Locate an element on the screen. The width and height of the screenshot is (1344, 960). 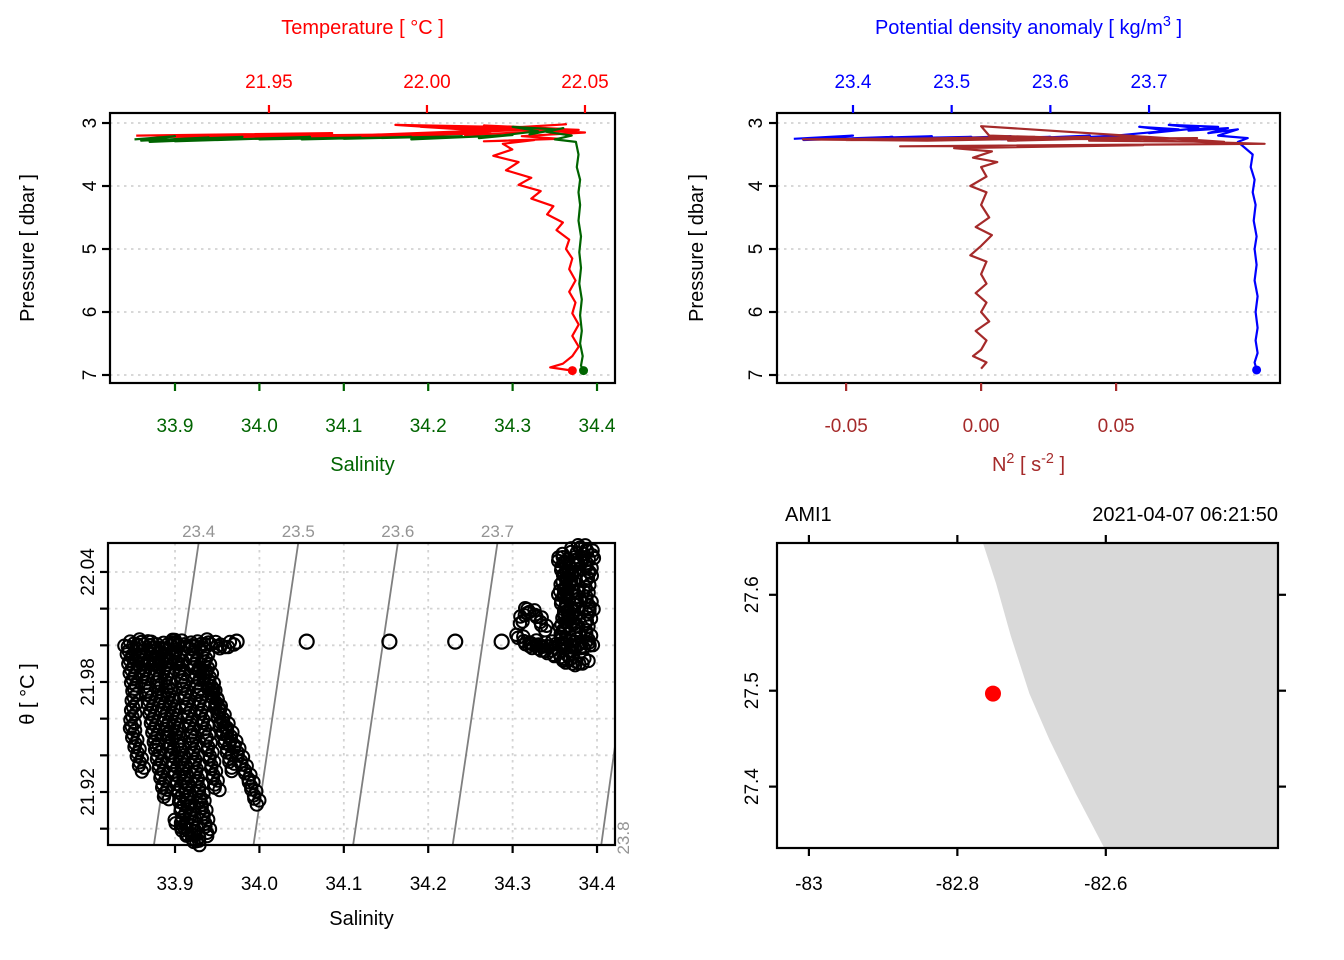
pressure-axis: 3 4 5 6 7 Pressure [ dbar ] is located at coordinates (731, 249).